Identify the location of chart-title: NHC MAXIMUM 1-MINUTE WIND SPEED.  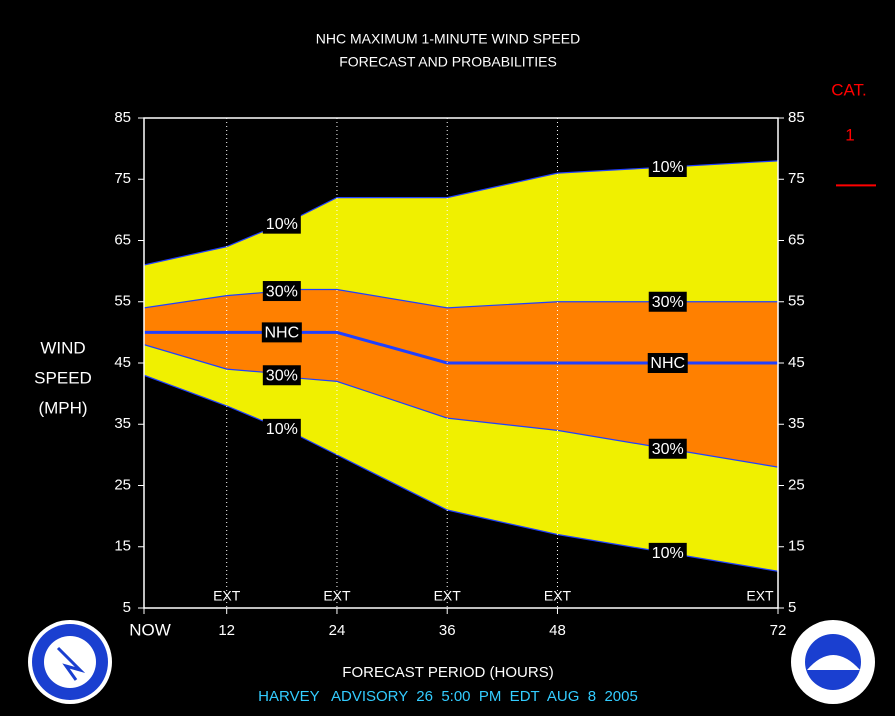
(448, 39).